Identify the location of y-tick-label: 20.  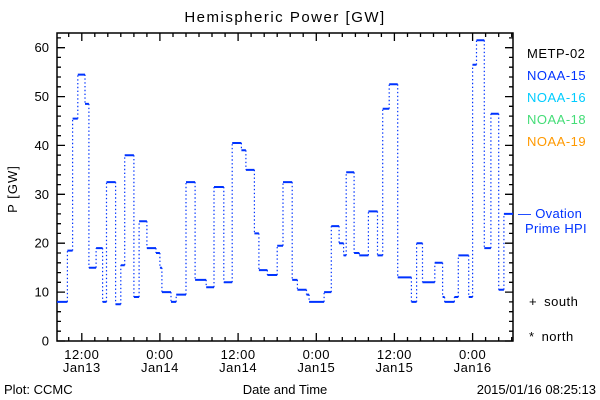
(42, 243).